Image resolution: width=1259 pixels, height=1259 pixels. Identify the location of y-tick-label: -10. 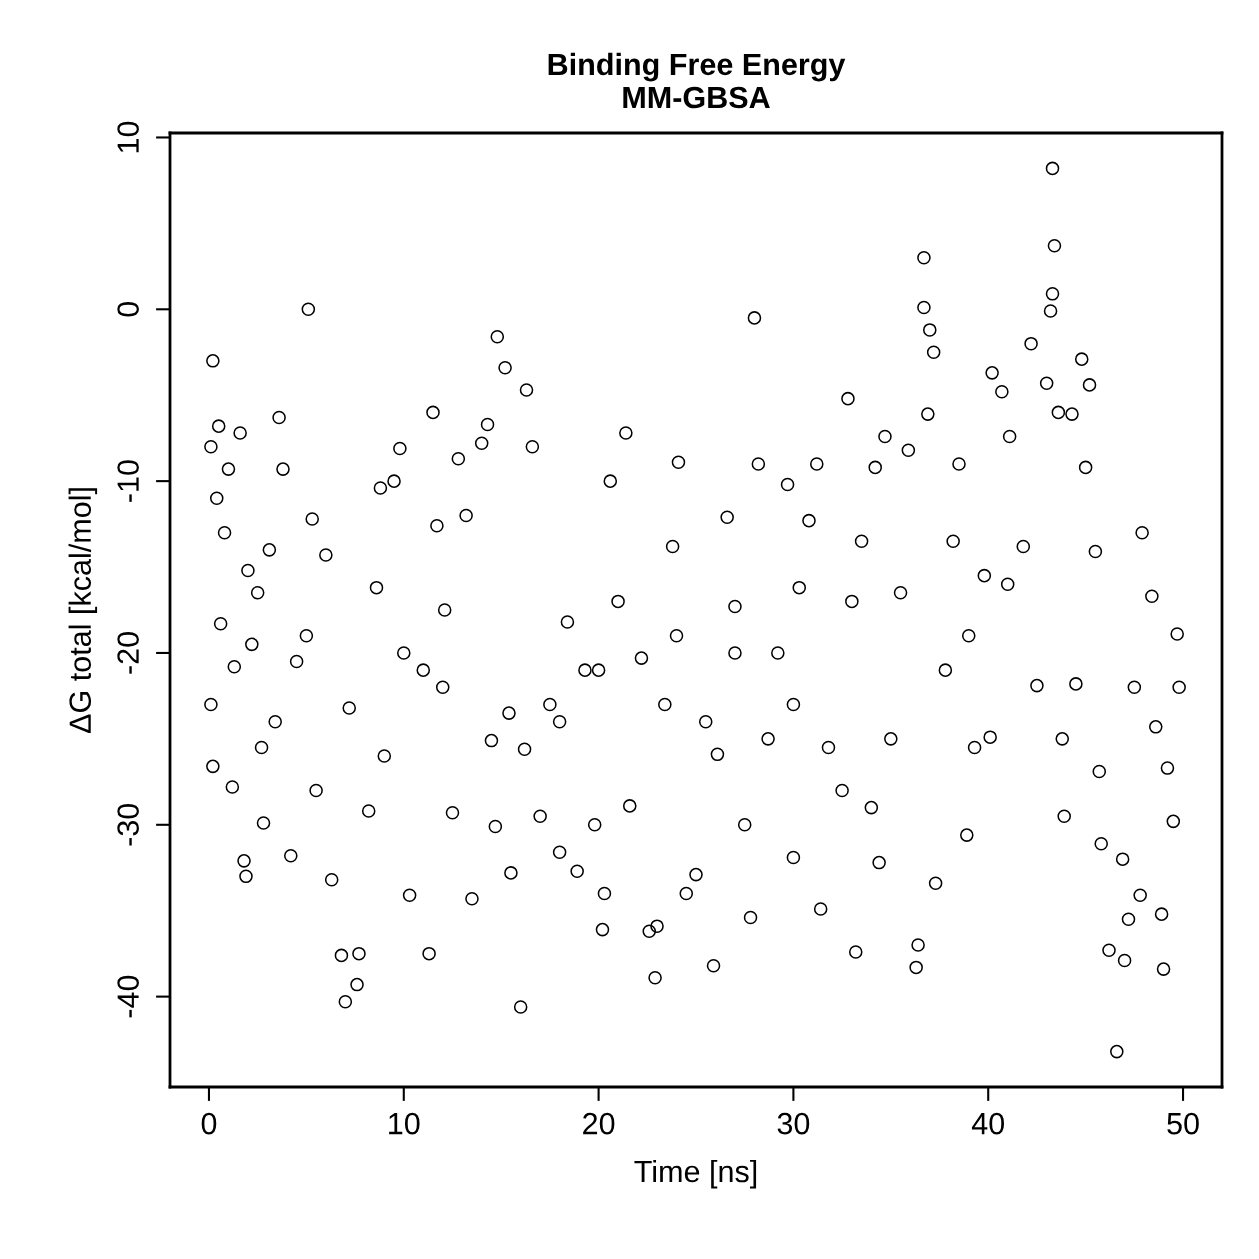
(128, 481).